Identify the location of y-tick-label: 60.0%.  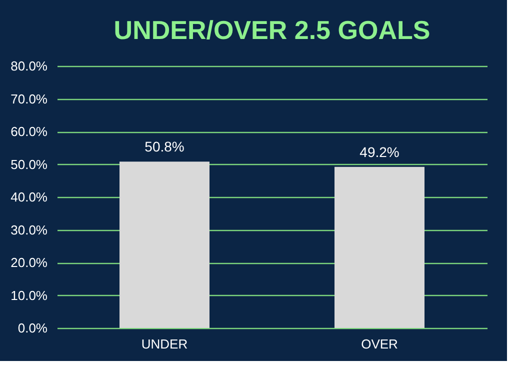
(29, 131).